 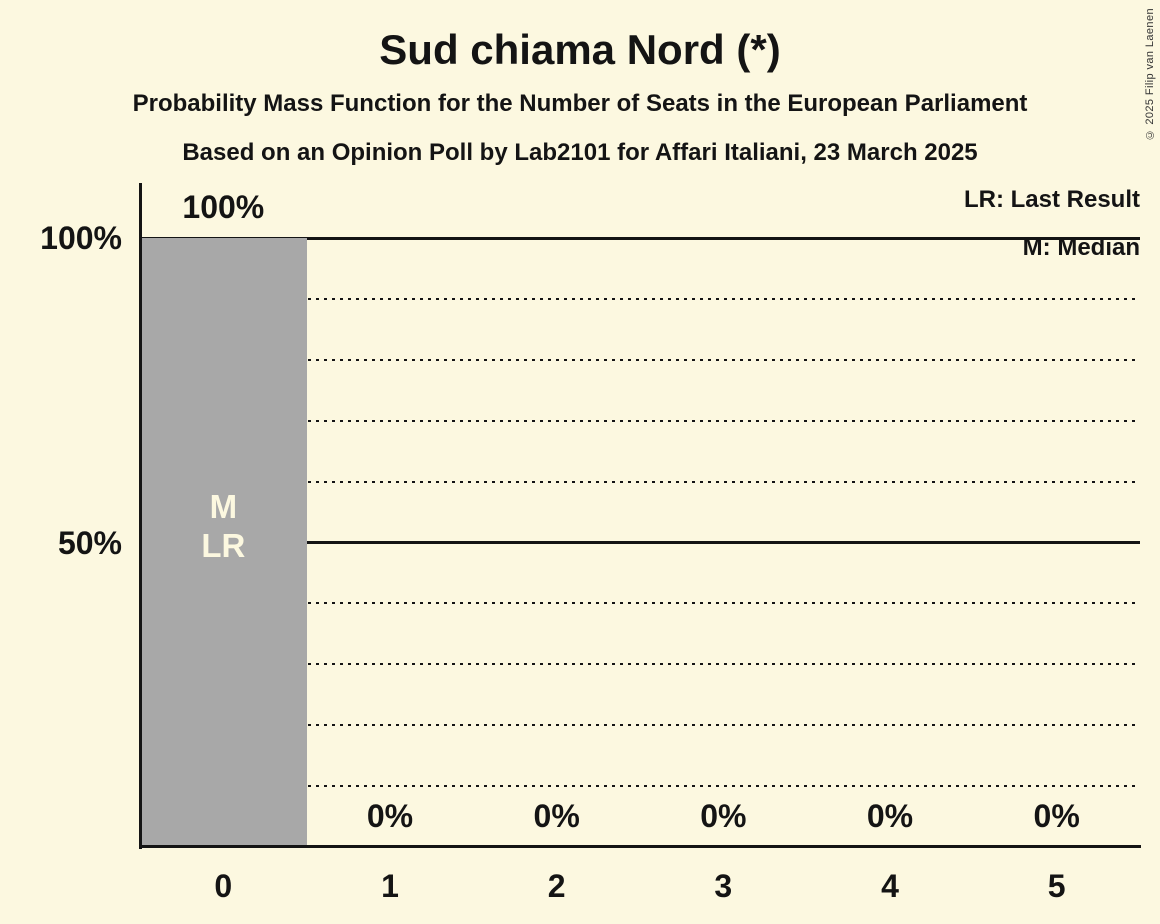 What do you see at coordinates (640, 481) in the screenshot?
I see `gridline-dotted-60pct` at bounding box center [640, 481].